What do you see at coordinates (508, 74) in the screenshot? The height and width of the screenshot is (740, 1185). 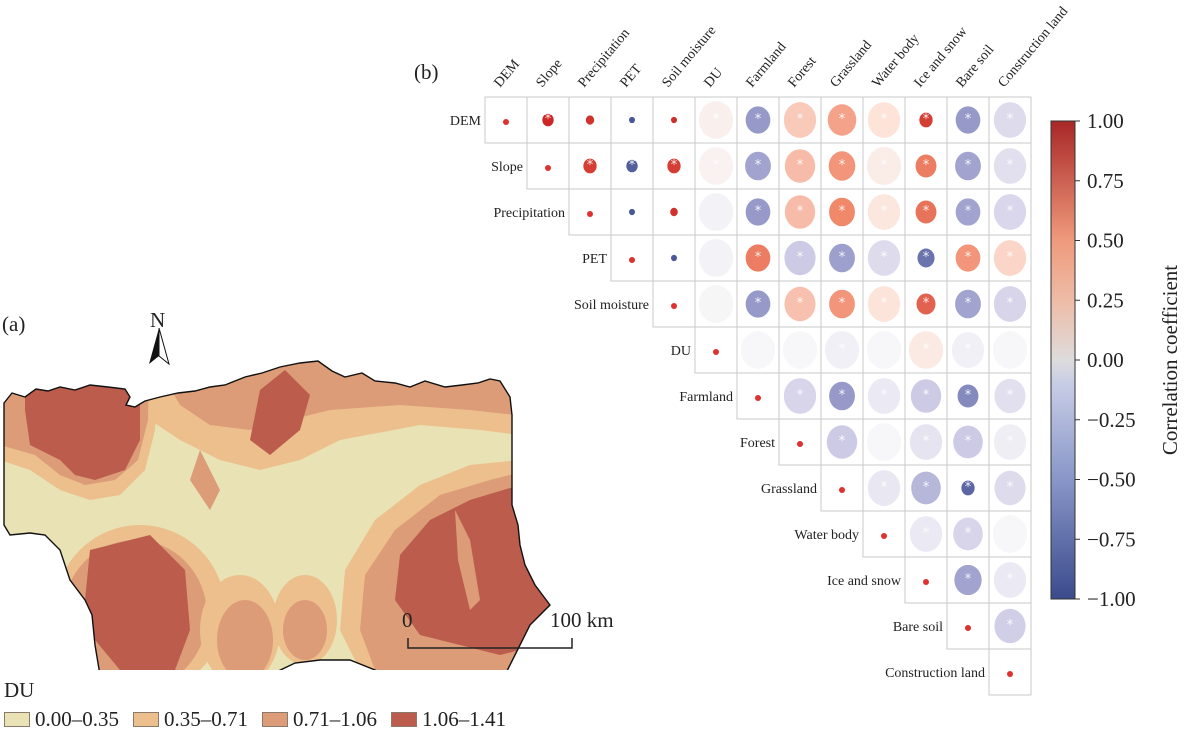 I see `column-label: DEM` at bounding box center [508, 74].